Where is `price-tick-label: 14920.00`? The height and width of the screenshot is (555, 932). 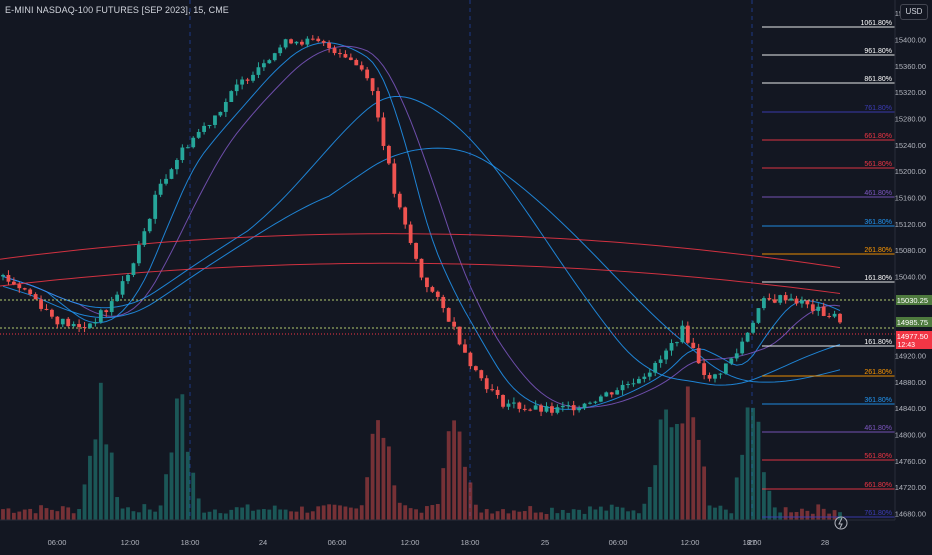 price-tick-label: 14920.00 is located at coordinates (910, 355).